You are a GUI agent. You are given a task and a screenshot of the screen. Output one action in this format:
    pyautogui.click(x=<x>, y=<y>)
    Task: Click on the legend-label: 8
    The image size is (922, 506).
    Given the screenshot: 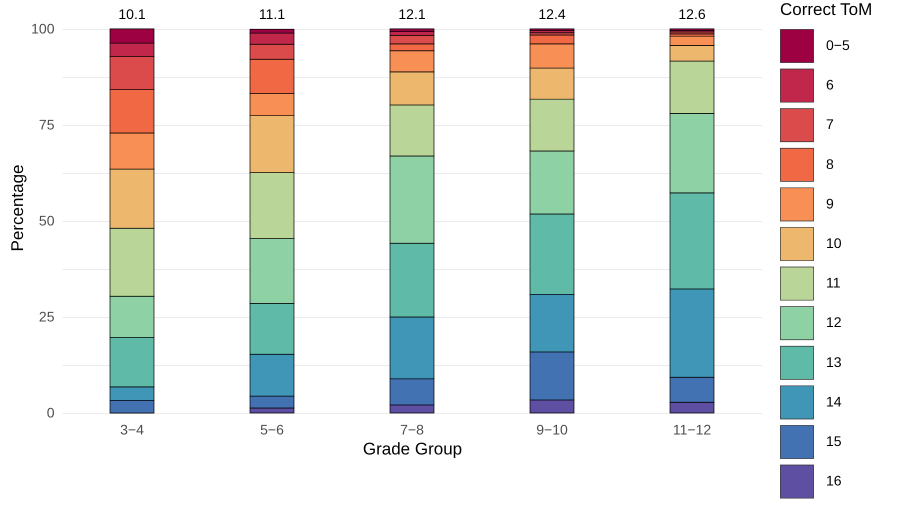 What is the action you would take?
    pyautogui.click(x=830, y=164)
    